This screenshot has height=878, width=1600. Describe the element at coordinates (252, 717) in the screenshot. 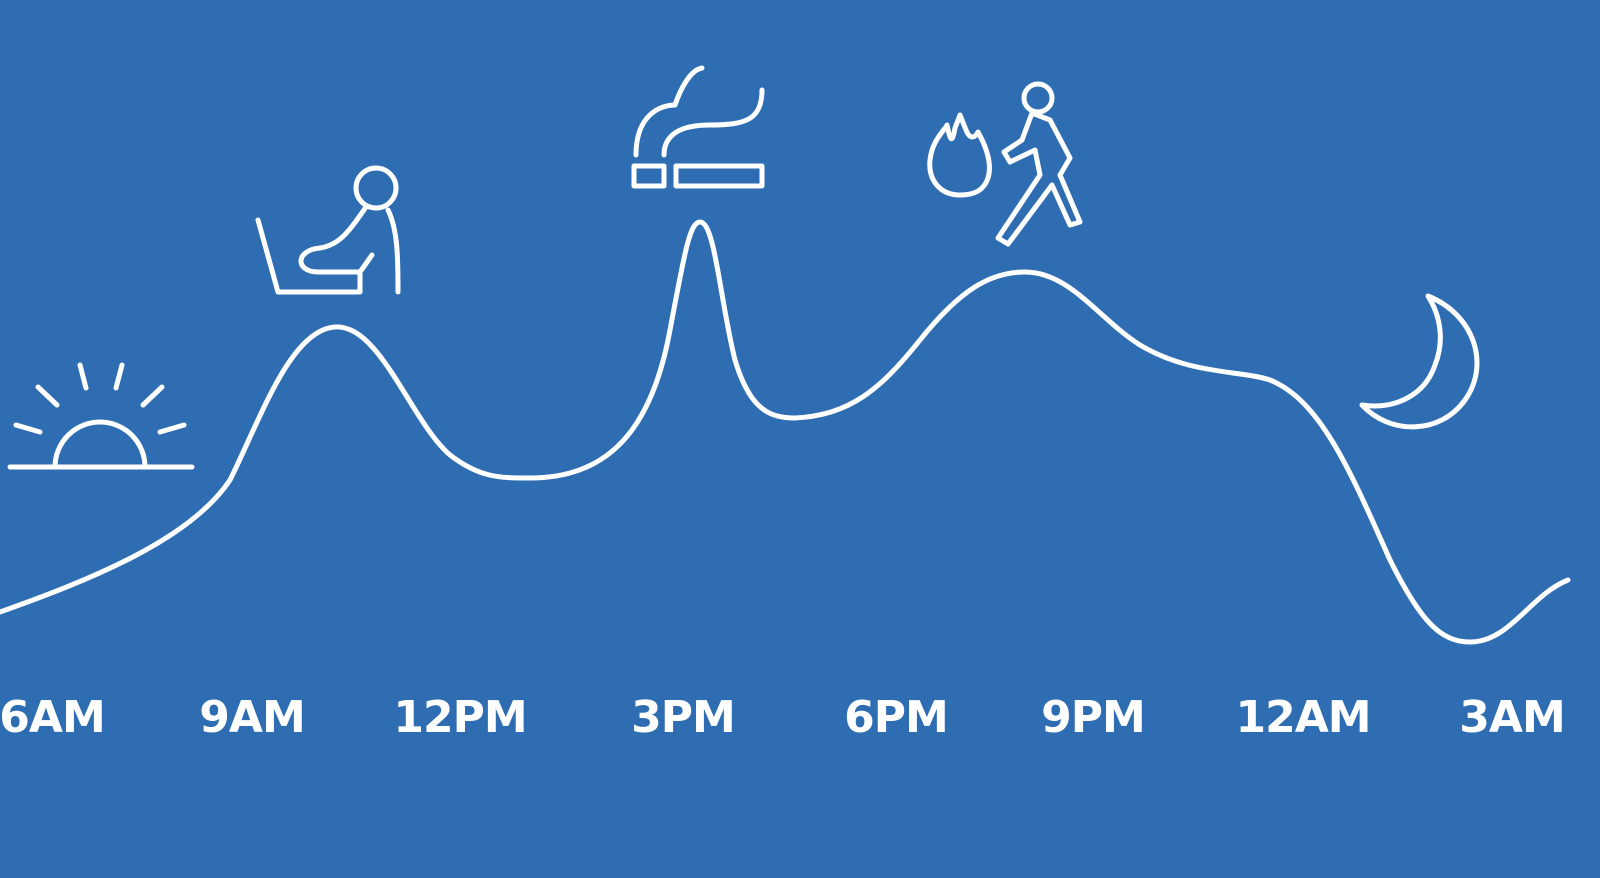

I see `time-label: 9AM` at that location.